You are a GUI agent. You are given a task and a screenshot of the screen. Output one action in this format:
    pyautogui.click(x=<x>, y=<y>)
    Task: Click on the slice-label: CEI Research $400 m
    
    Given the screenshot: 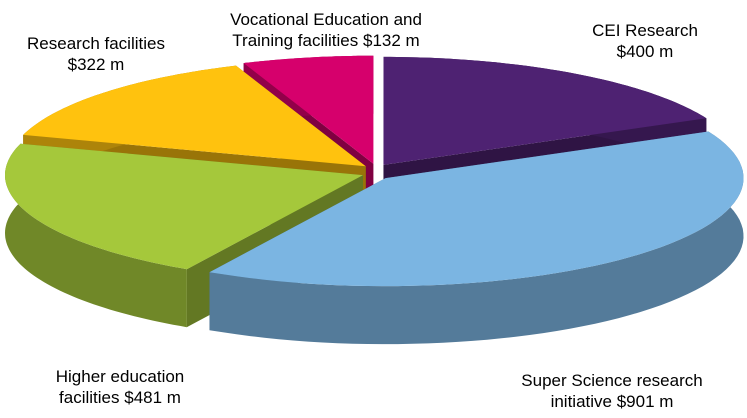 What is the action you would take?
    pyautogui.click(x=645, y=41)
    